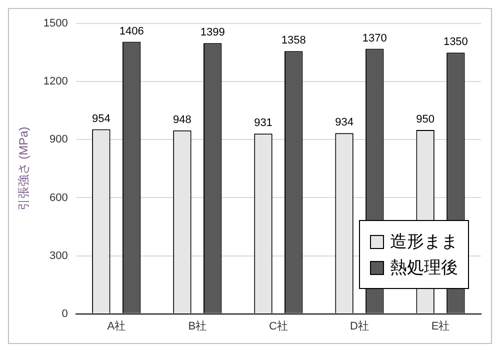  I want to click on data-label: 954, so click(101, 118).